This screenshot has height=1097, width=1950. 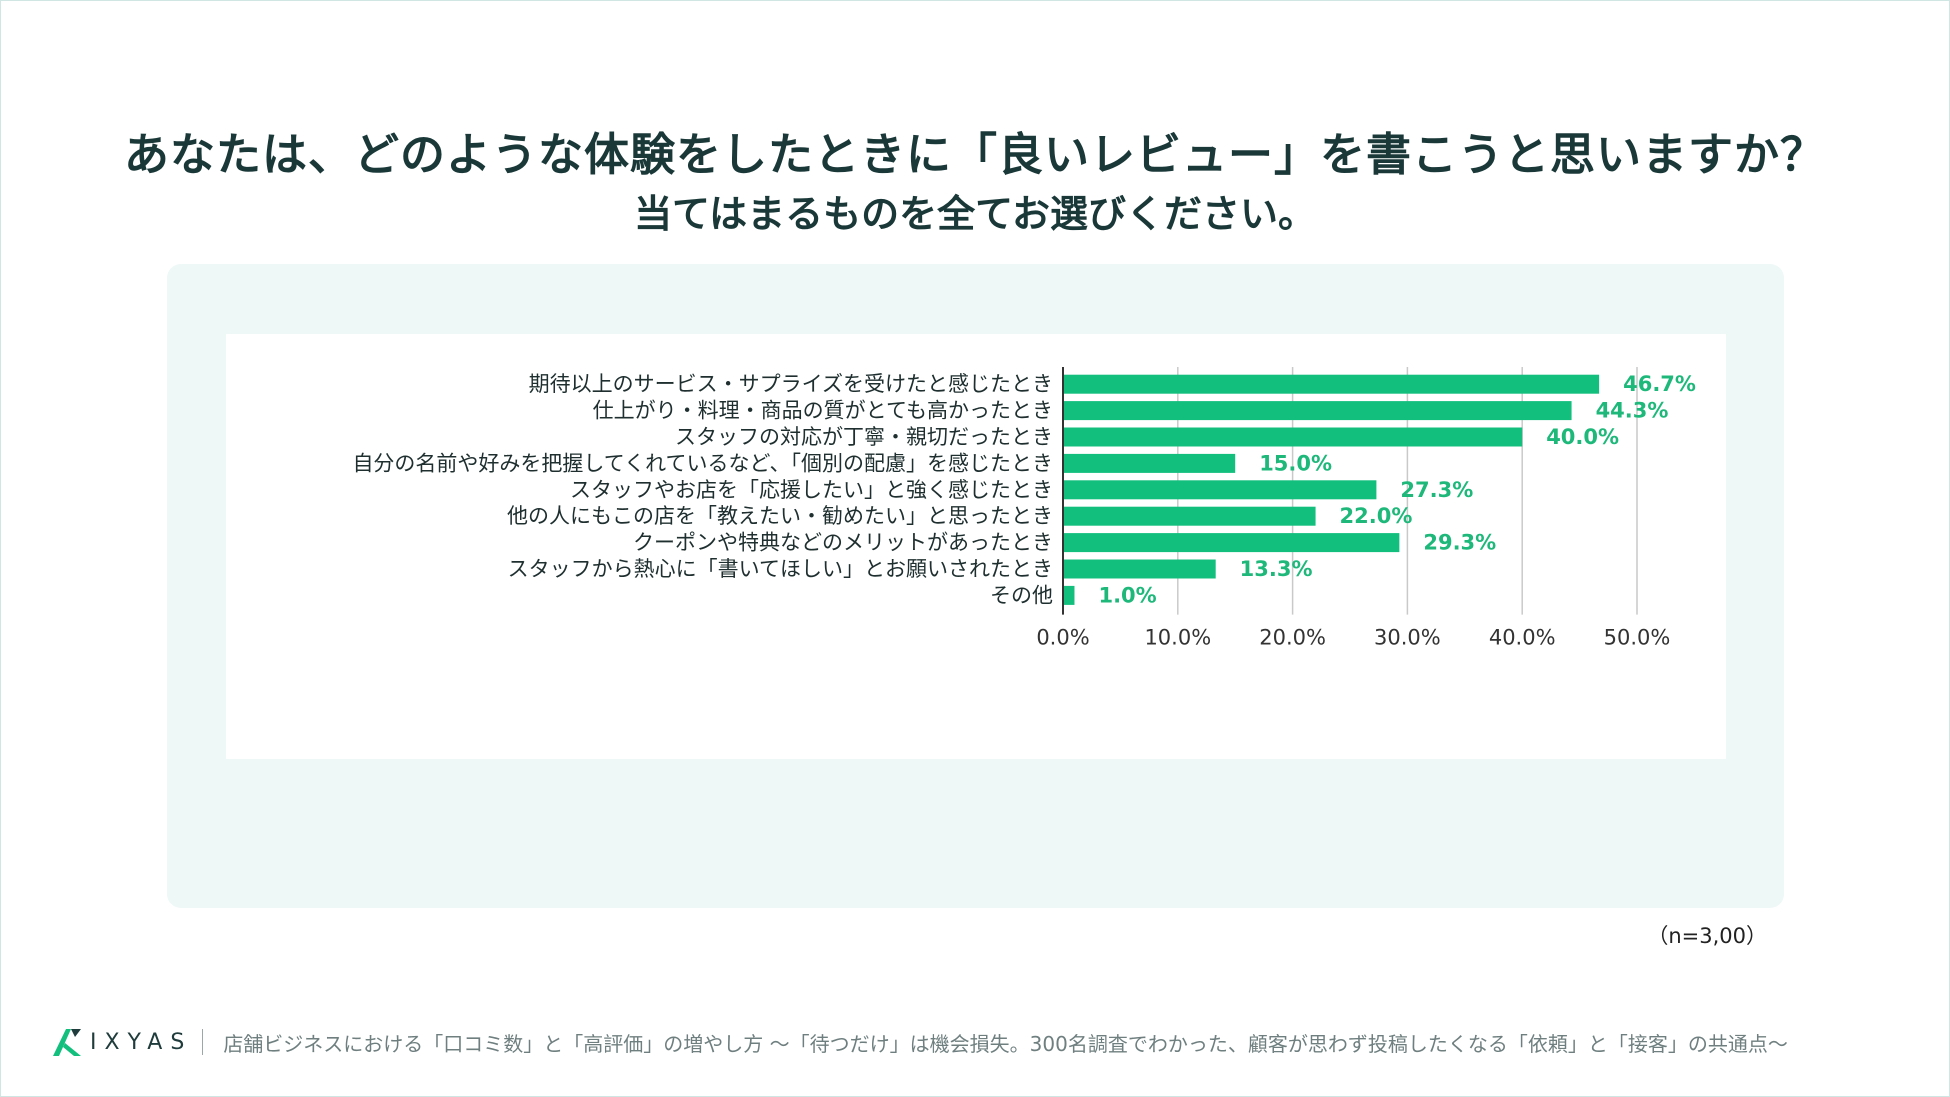 I want to click on brand-logo: IXYAS, so click(x=121, y=1042).